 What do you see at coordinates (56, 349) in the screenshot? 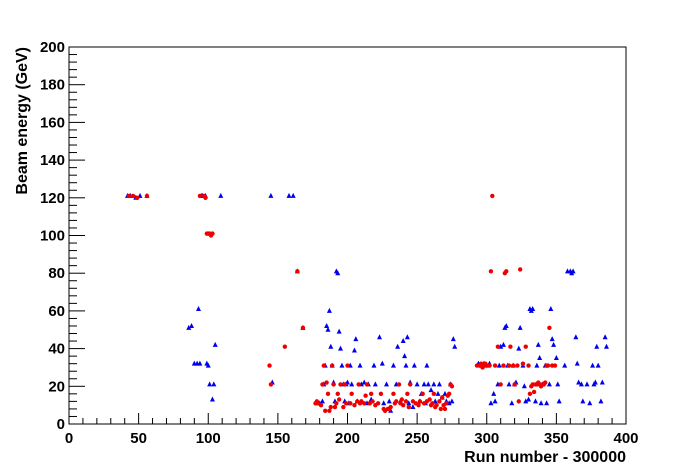
I see `y-tick-label: 40` at bounding box center [56, 349].